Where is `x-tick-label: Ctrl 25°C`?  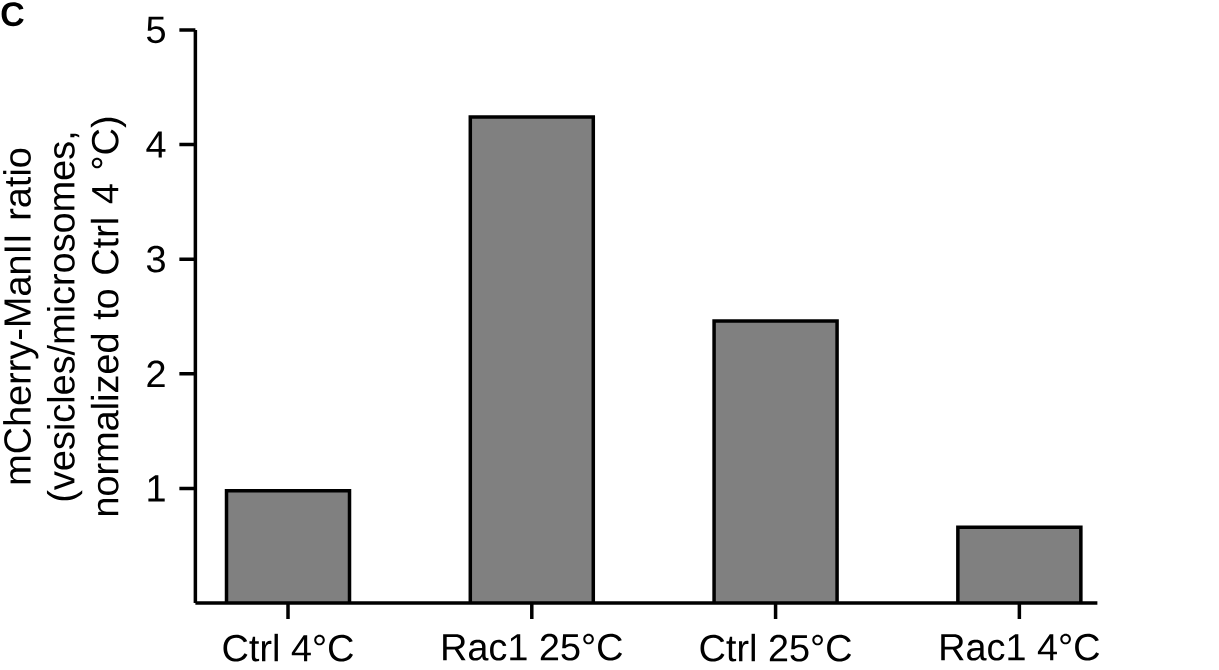 x-tick-label: Ctrl 25°C is located at coordinates (776, 647).